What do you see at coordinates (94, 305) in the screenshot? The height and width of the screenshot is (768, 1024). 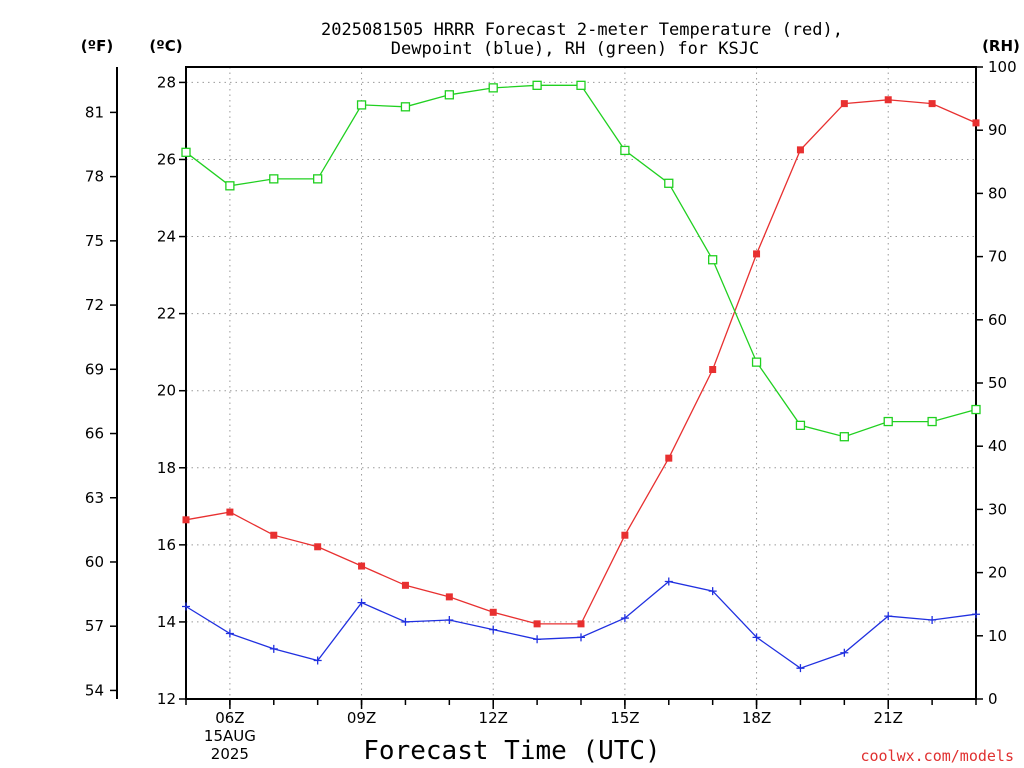 I see `fahrenheit-tick-label: 72` at bounding box center [94, 305].